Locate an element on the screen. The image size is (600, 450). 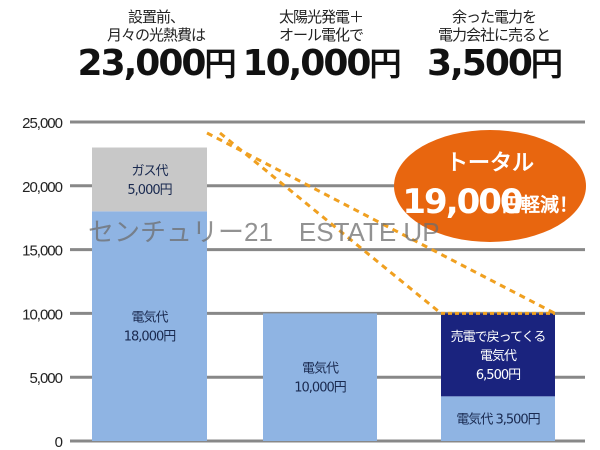
bar-segment-label: 10,000円 is located at coordinates (320, 388).